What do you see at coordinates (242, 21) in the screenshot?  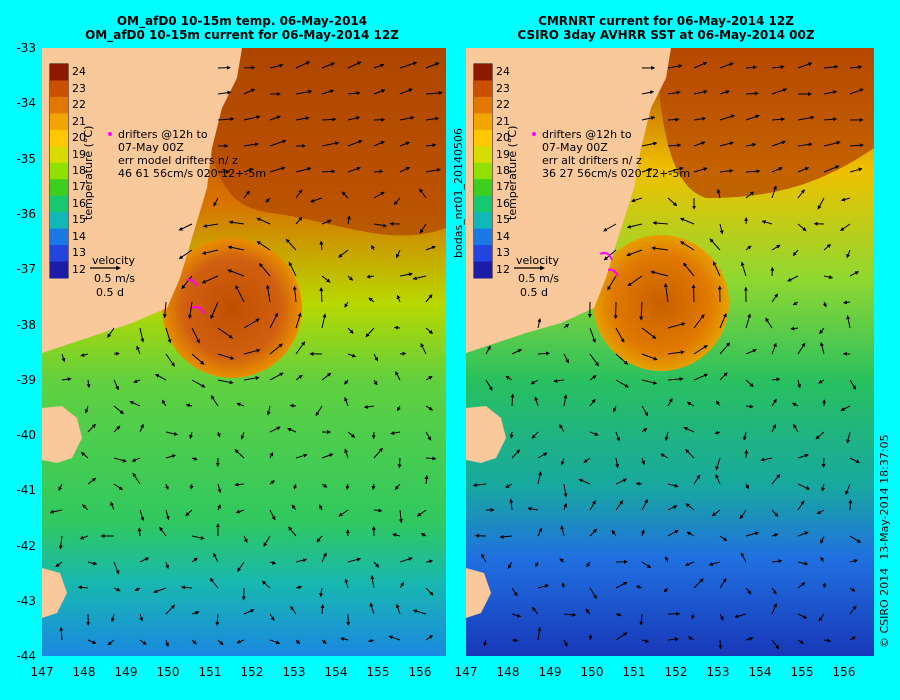 I see `left-title-line1: OM_afD0 10-15m temp. 06-May-2014` at bounding box center [242, 21].